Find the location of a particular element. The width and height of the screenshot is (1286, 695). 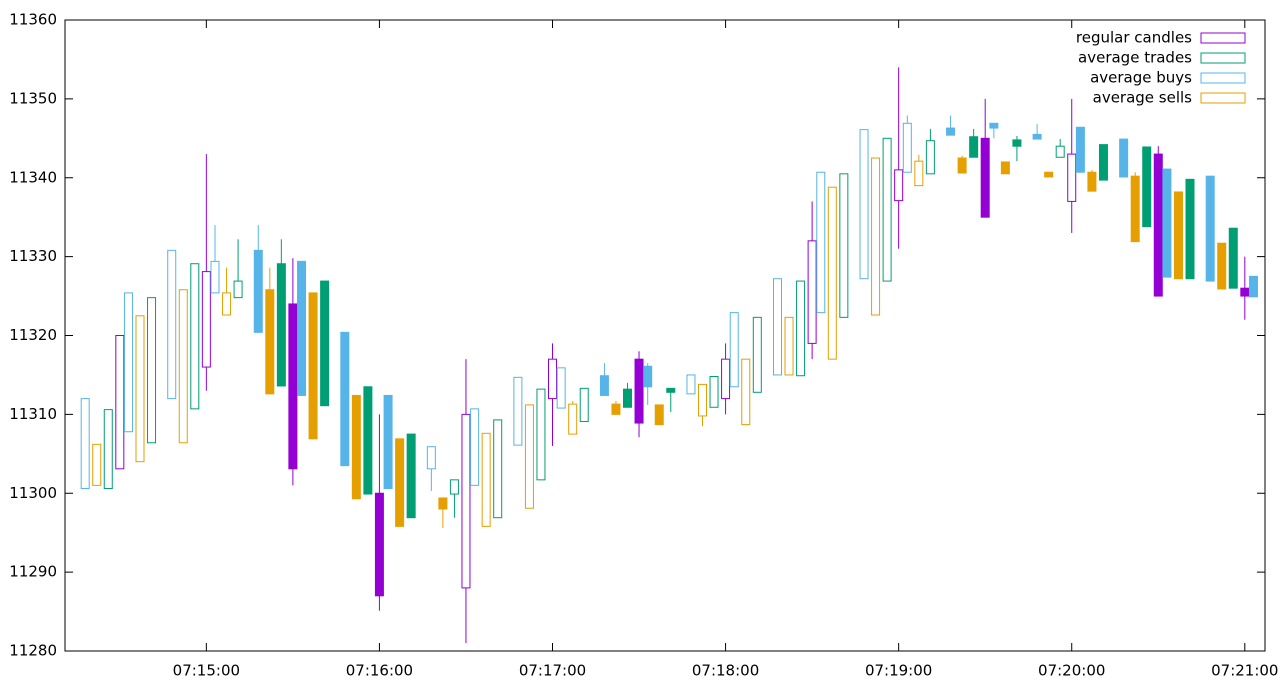

y-tick-label: 11310 is located at coordinates (33, 414).